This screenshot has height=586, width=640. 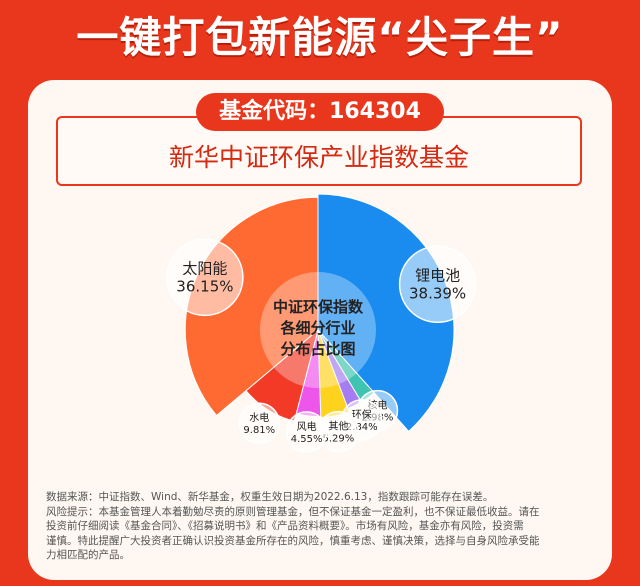 What do you see at coordinates (437, 293) in the screenshot?
I see `slice-value-label-0: 38.39%` at bounding box center [437, 293].